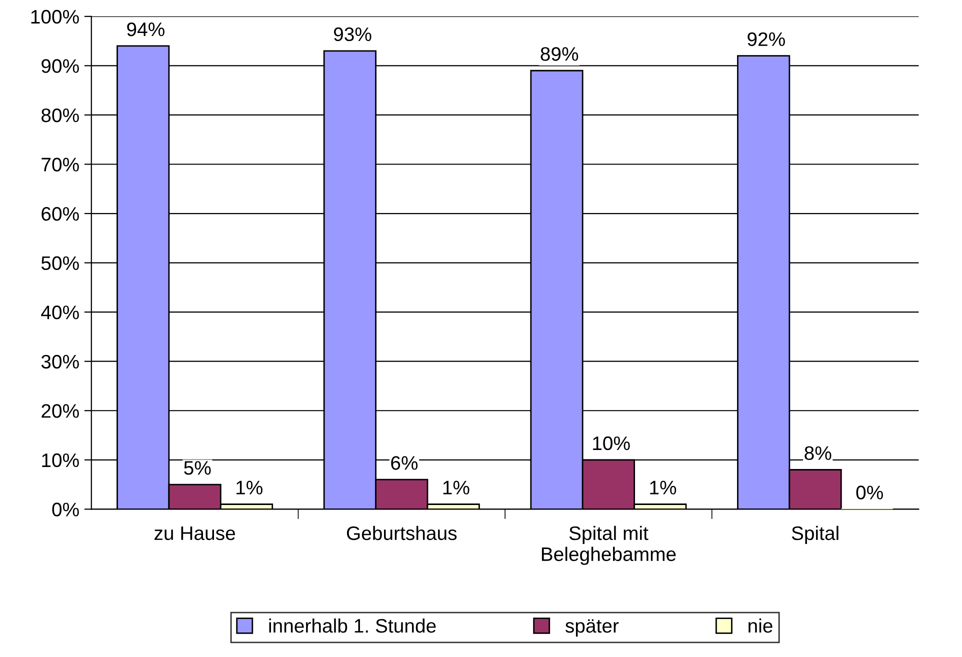 The width and height of the screenshot is (962, 657). What do you see at coordinates (55, 17) in the screenshot?
I see `y-tick-label: 100%` at bounding box center [55, 17].